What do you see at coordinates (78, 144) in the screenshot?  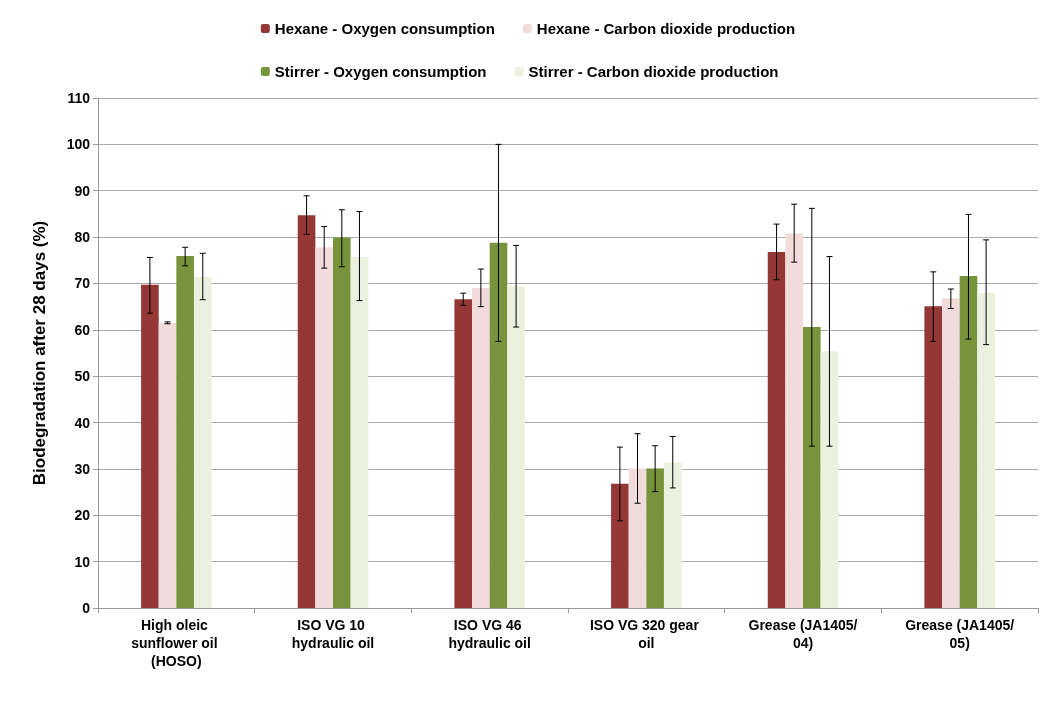 I see `y-tick-label: 100` at bounding box center [78, 144].